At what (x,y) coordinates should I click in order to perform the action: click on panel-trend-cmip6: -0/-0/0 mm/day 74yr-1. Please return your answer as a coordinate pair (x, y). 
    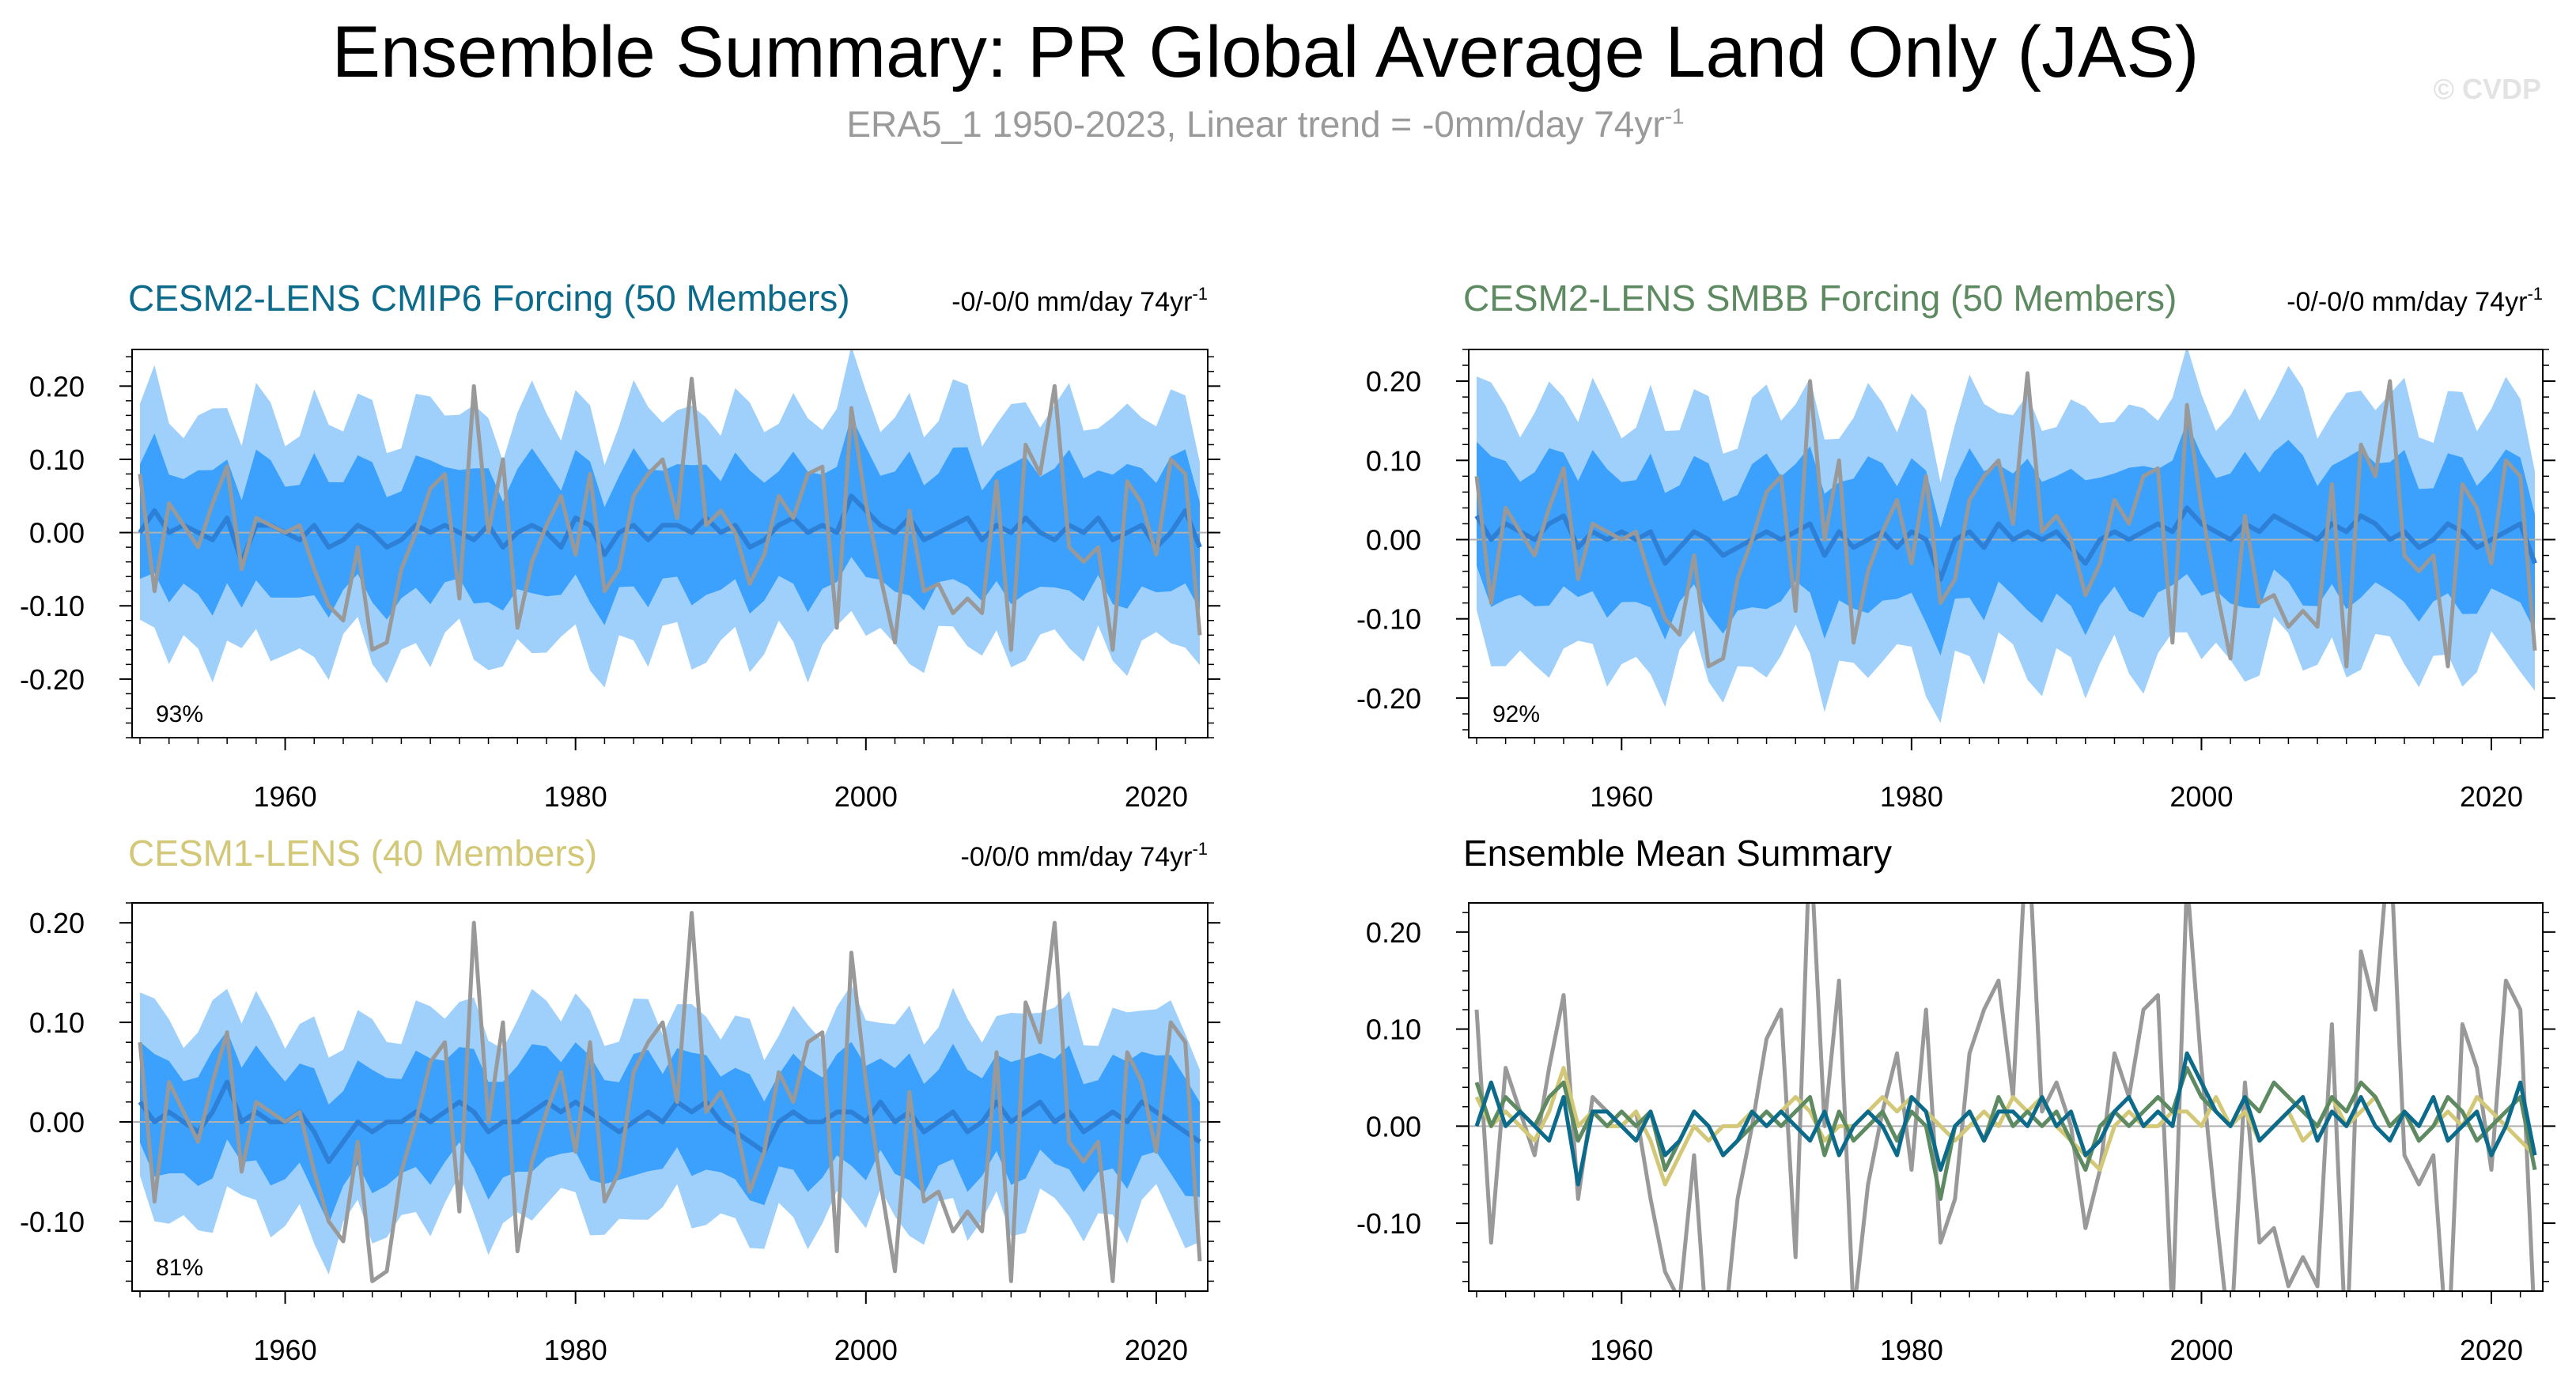
    Looking at the image, I should click on (1079, 300).